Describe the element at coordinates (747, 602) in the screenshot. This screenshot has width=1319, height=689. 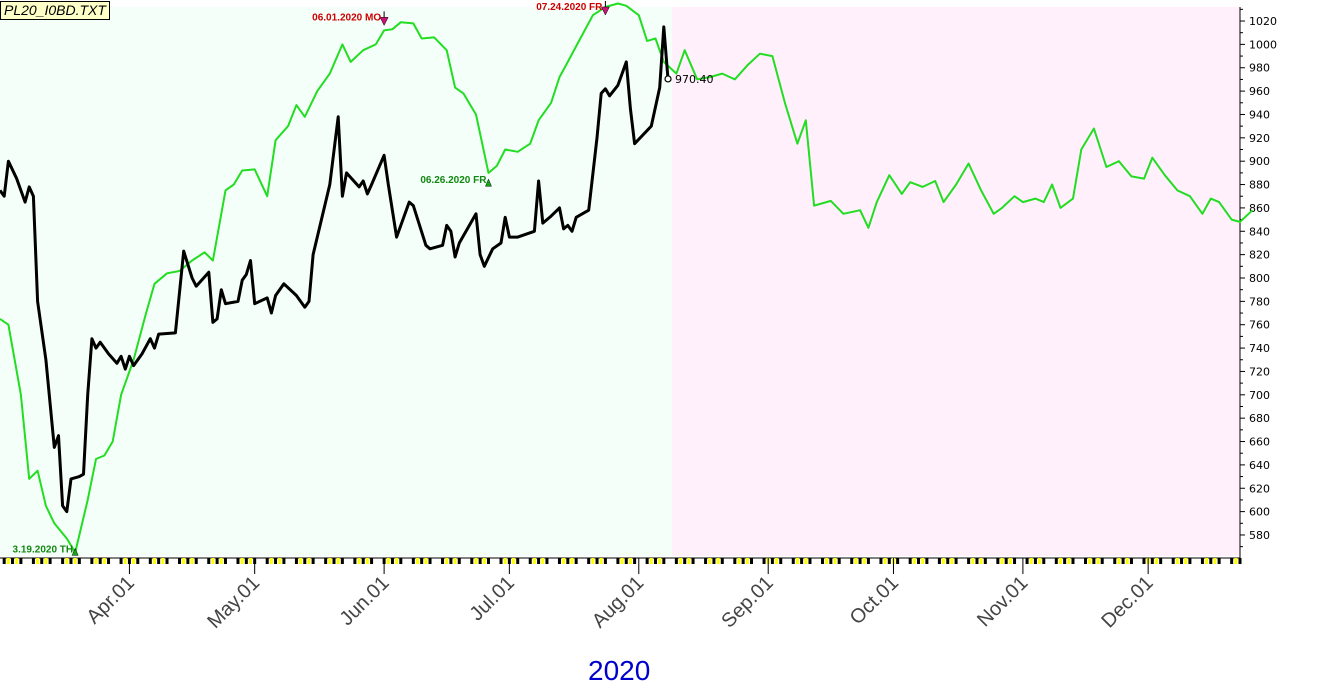
I see `x-tick-label: Sep.01` at that location.